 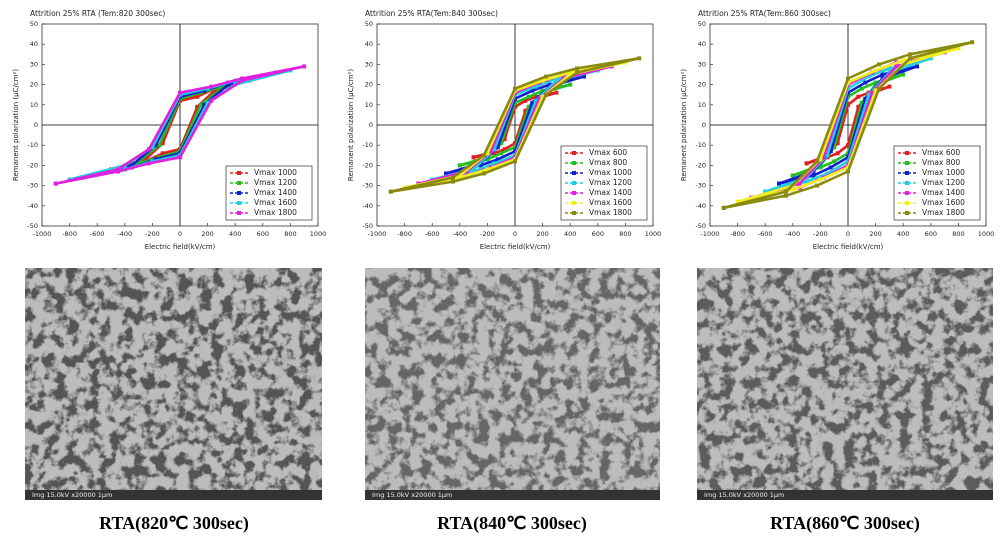 What do you see at coordinates (610, 192) in the screenshot?
I see `legend-label: Vmax 1400` at bounding box center [610, 192].